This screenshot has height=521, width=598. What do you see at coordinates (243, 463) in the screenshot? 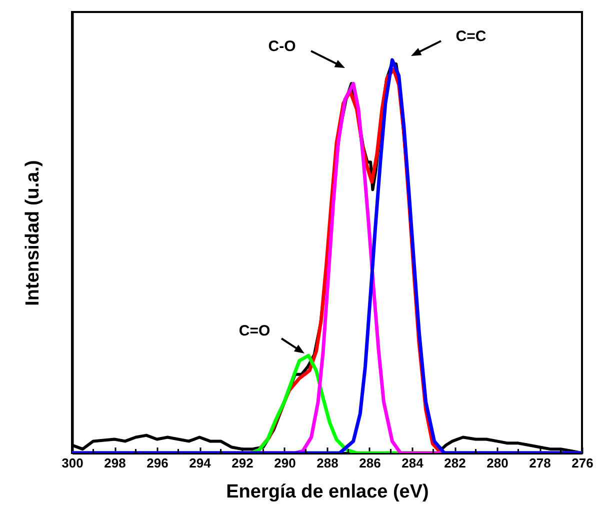
I see `x-tick-label: 292` at bounding box center [243, 463].